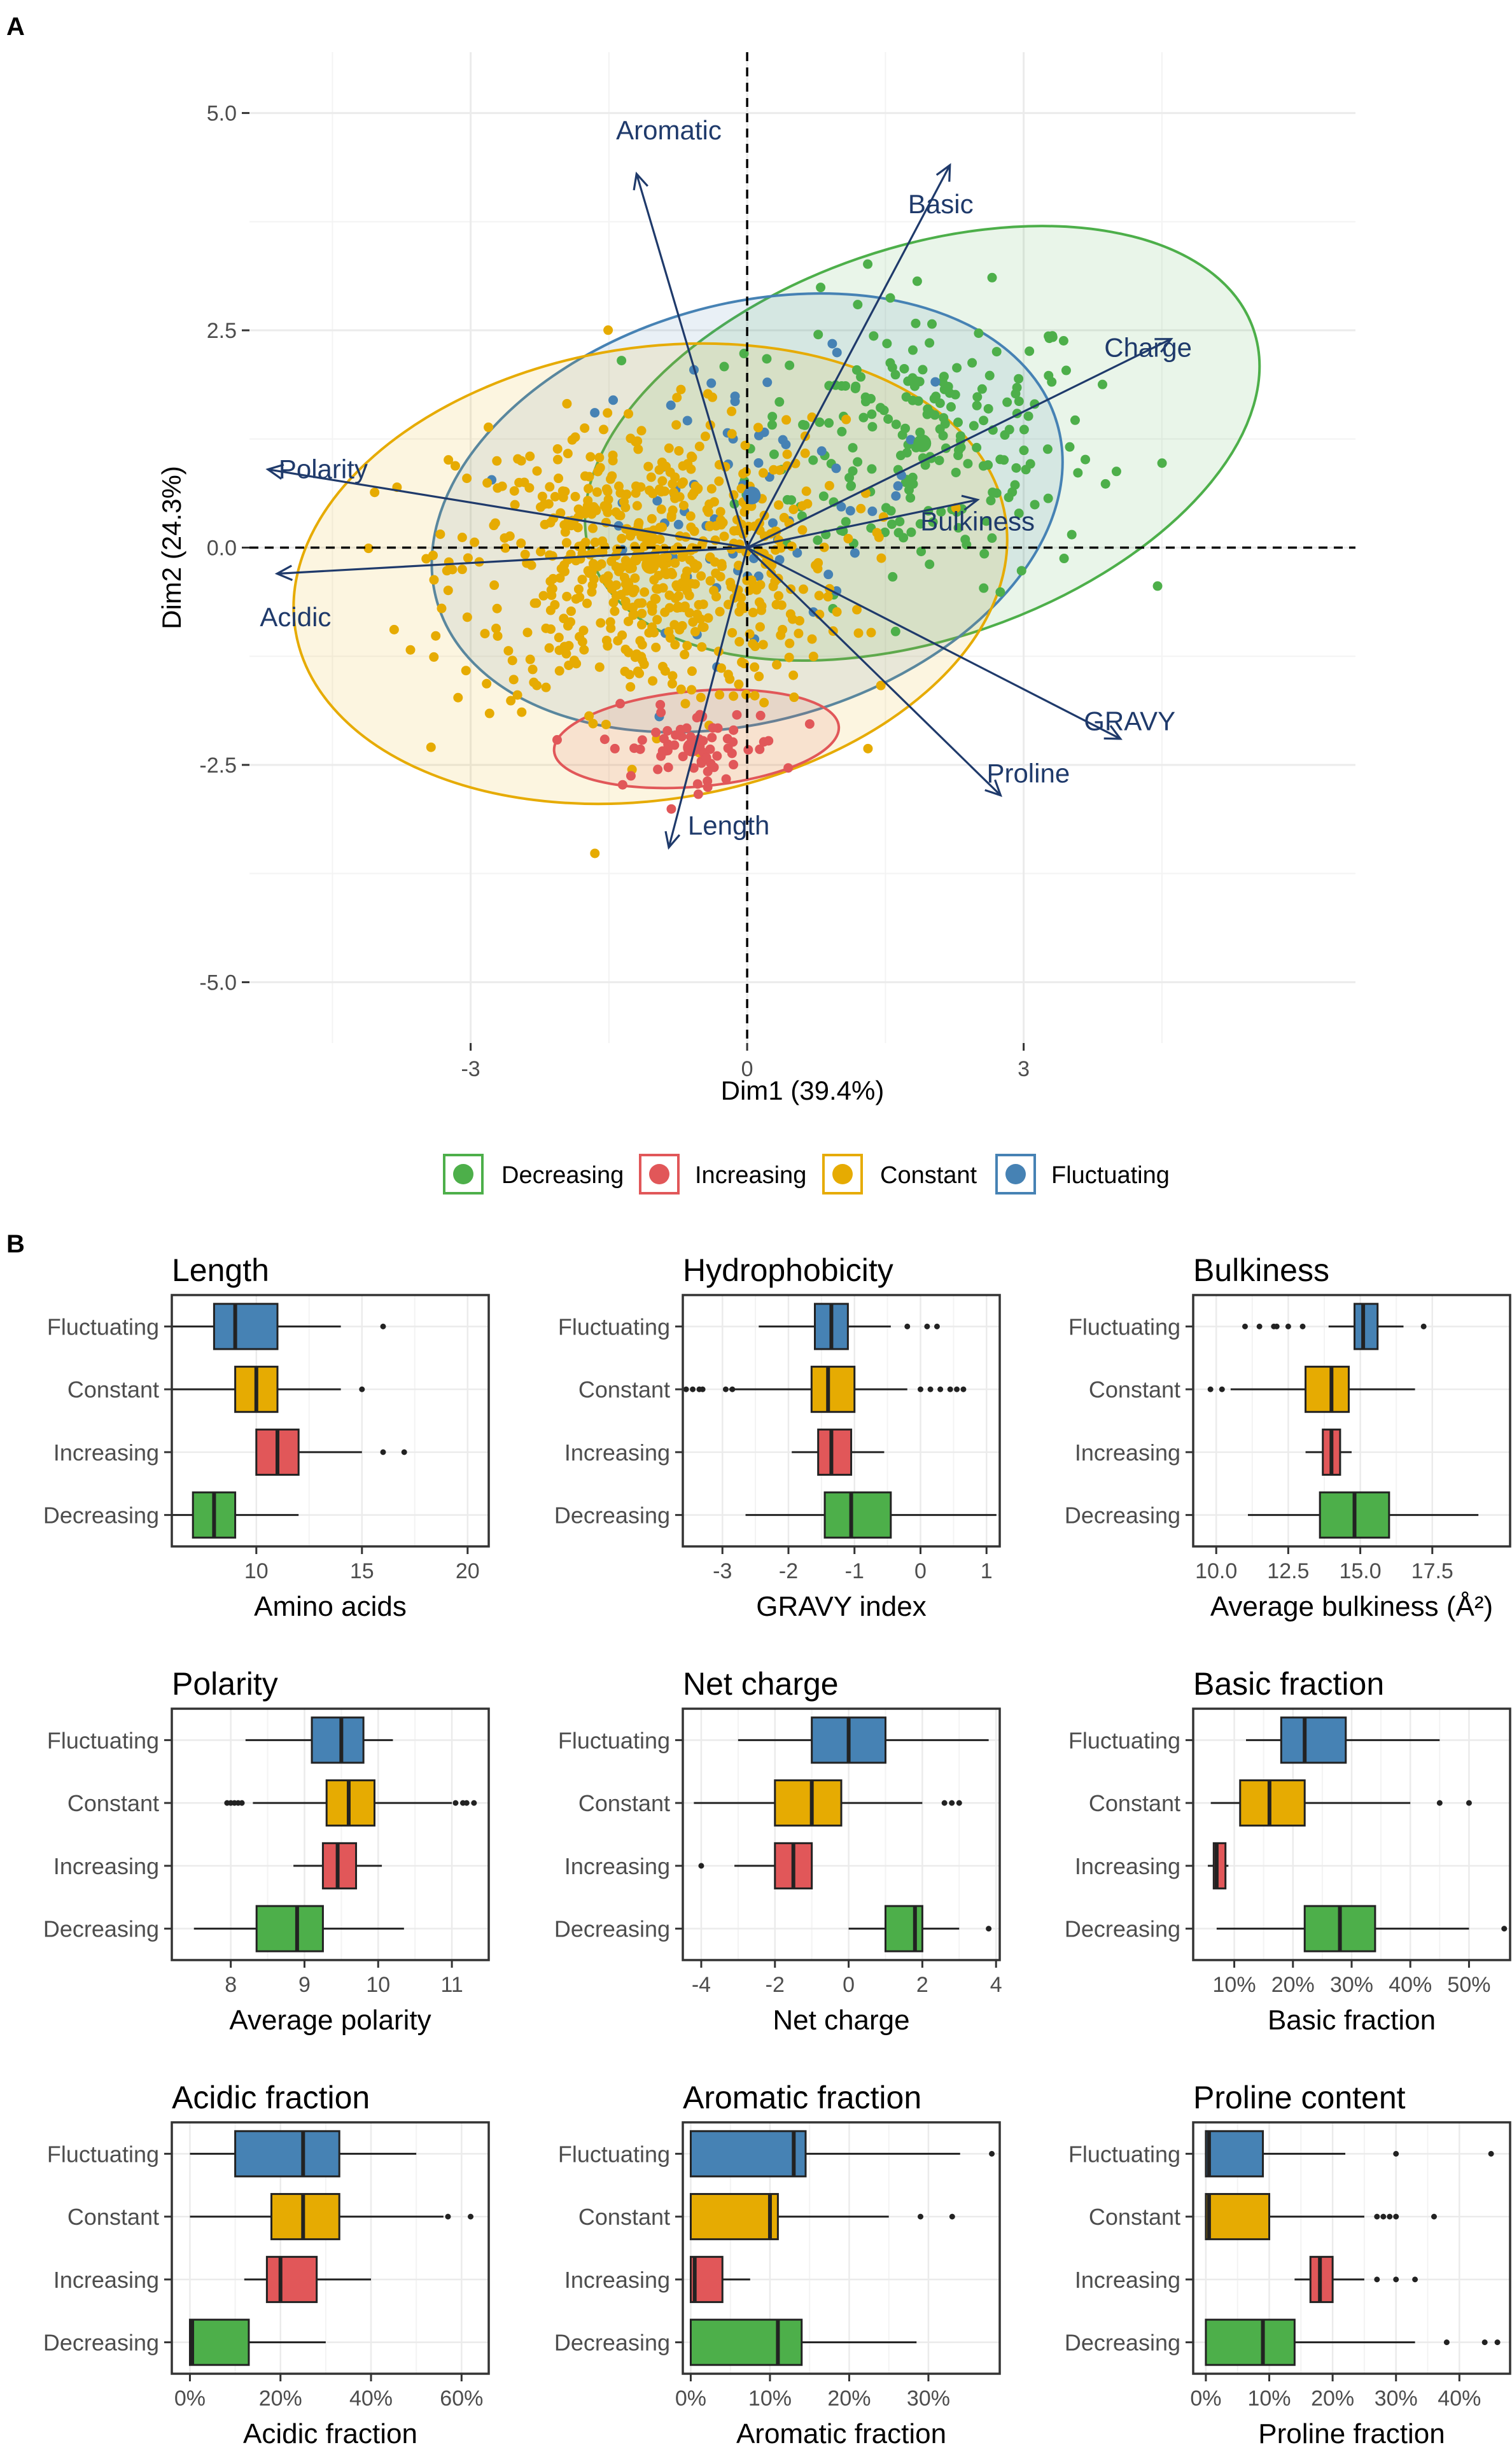 Image resolution: width=1512 pixels, height=2459 pixels. Describe the element at coordinates (1015, 1174) in the screenshot. I see `legend-dot-fluctuating` at that location.